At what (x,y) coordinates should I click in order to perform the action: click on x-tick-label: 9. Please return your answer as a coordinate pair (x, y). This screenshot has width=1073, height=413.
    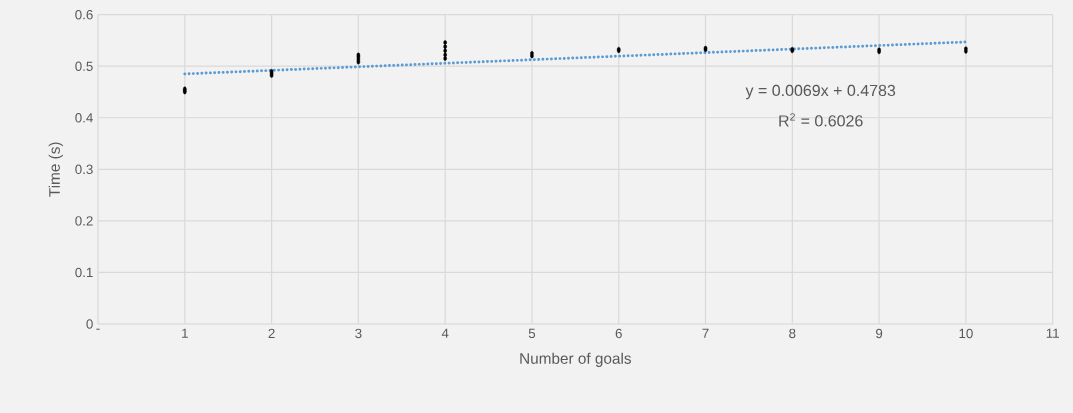
    Looking at the image, I should click on (879, 333).